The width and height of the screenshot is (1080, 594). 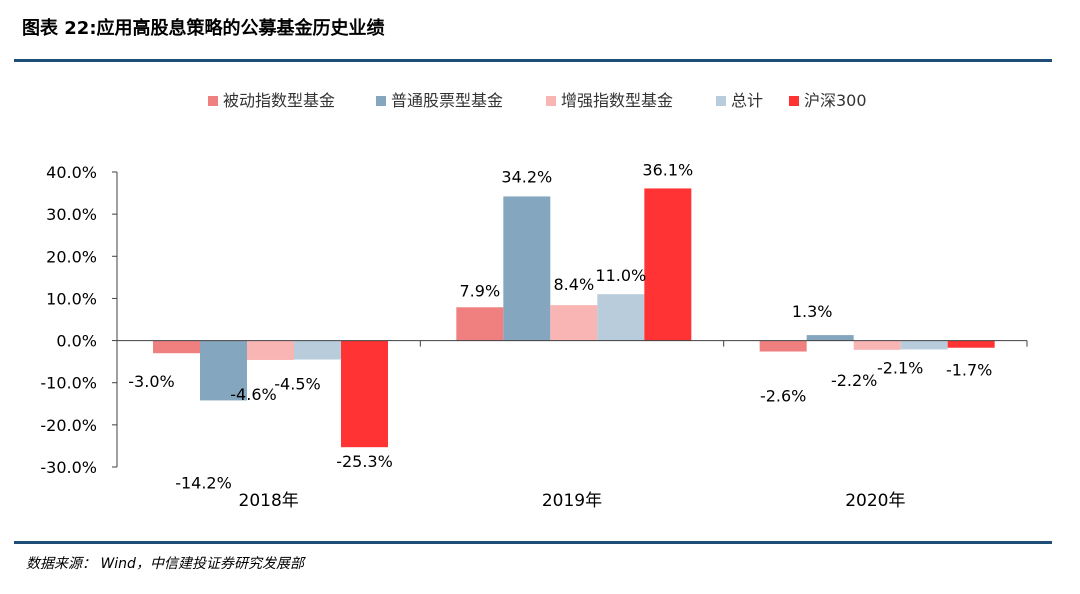 What do you see at coordinates (875, 501) in the screenshot?
I see `x-tick-label: 2020年` at bounding box center [875, 501].